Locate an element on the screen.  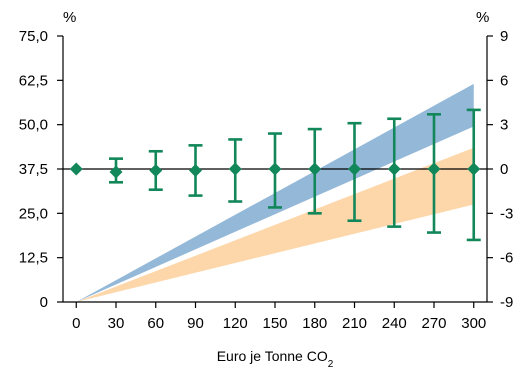
right-tick-label: -6 is located at coordinates (506, 258).